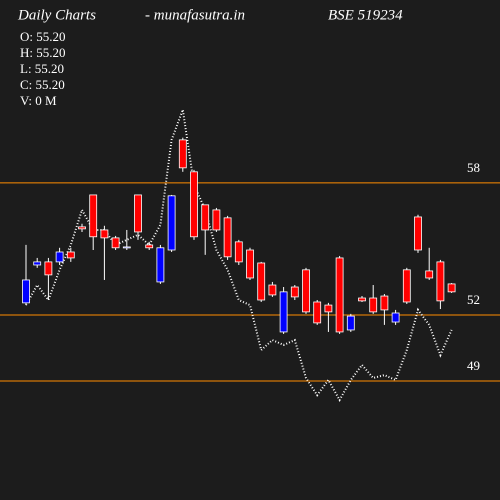 This screenshot has width=500, height=500. What do you see at coordinates (195, 15) in the screenshot?
I see `chart-title: - munafasutra.in` at bounding box center [195, 15].